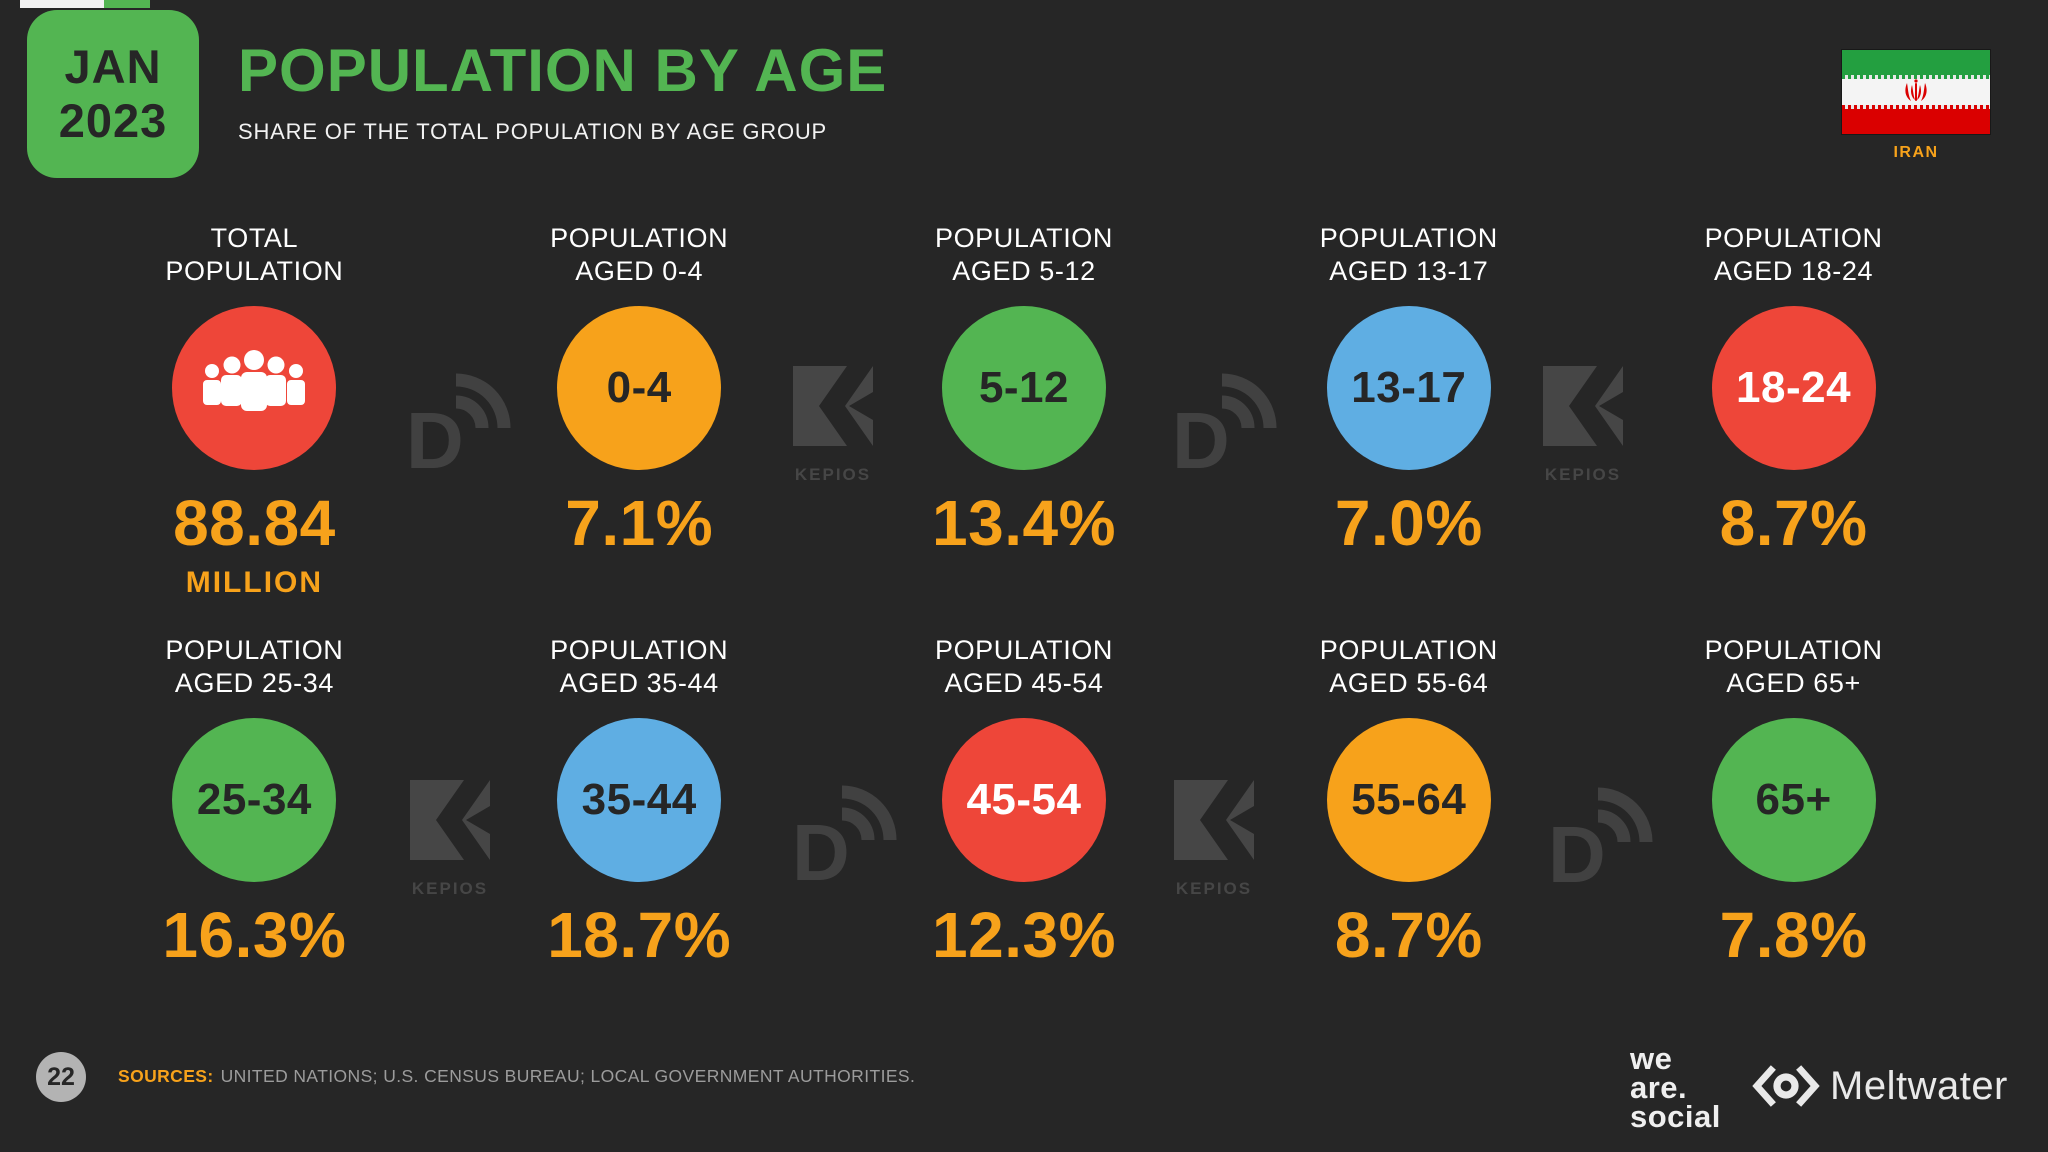 The image size is (2048, 1152). I want to click on card-title-line: AGED 25-34, so click(254, 683).